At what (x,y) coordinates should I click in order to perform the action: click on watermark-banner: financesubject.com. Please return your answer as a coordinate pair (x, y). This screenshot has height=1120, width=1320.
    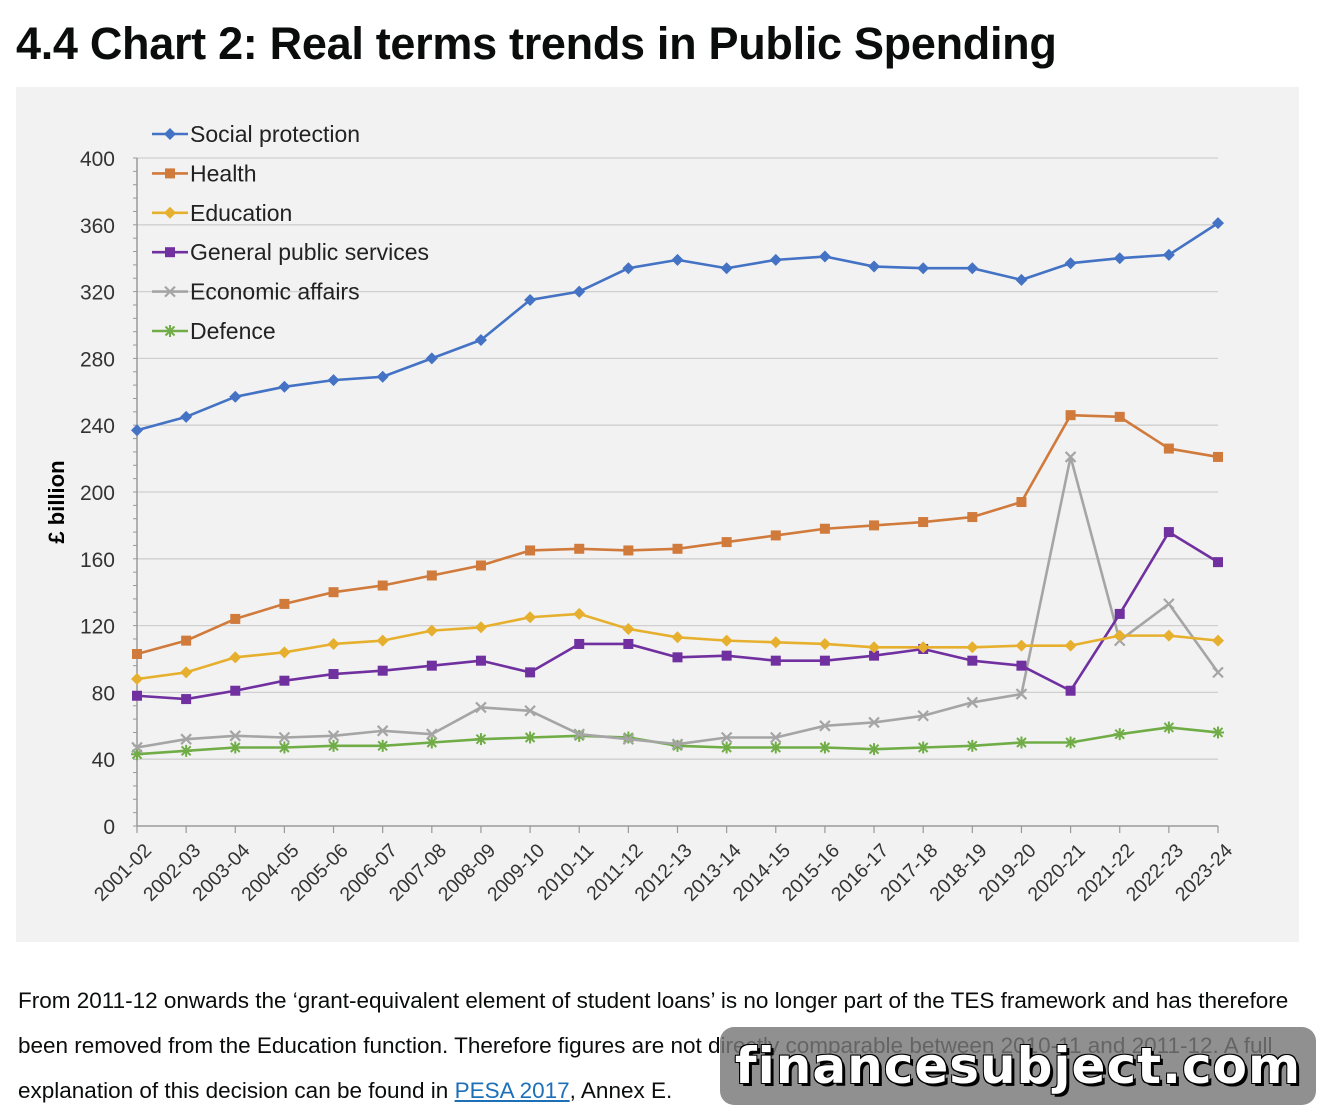
    Looking at the image, I should click on (1018, 1066).